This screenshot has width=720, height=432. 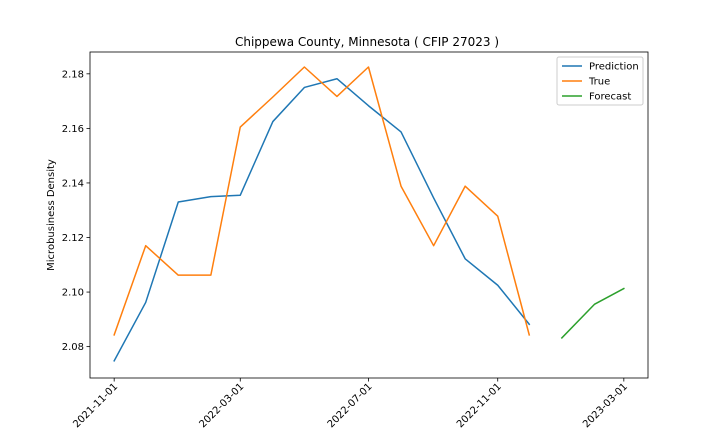 I want to click on y-axis-label: Microbusiness Density, so click(x=51, y=215).